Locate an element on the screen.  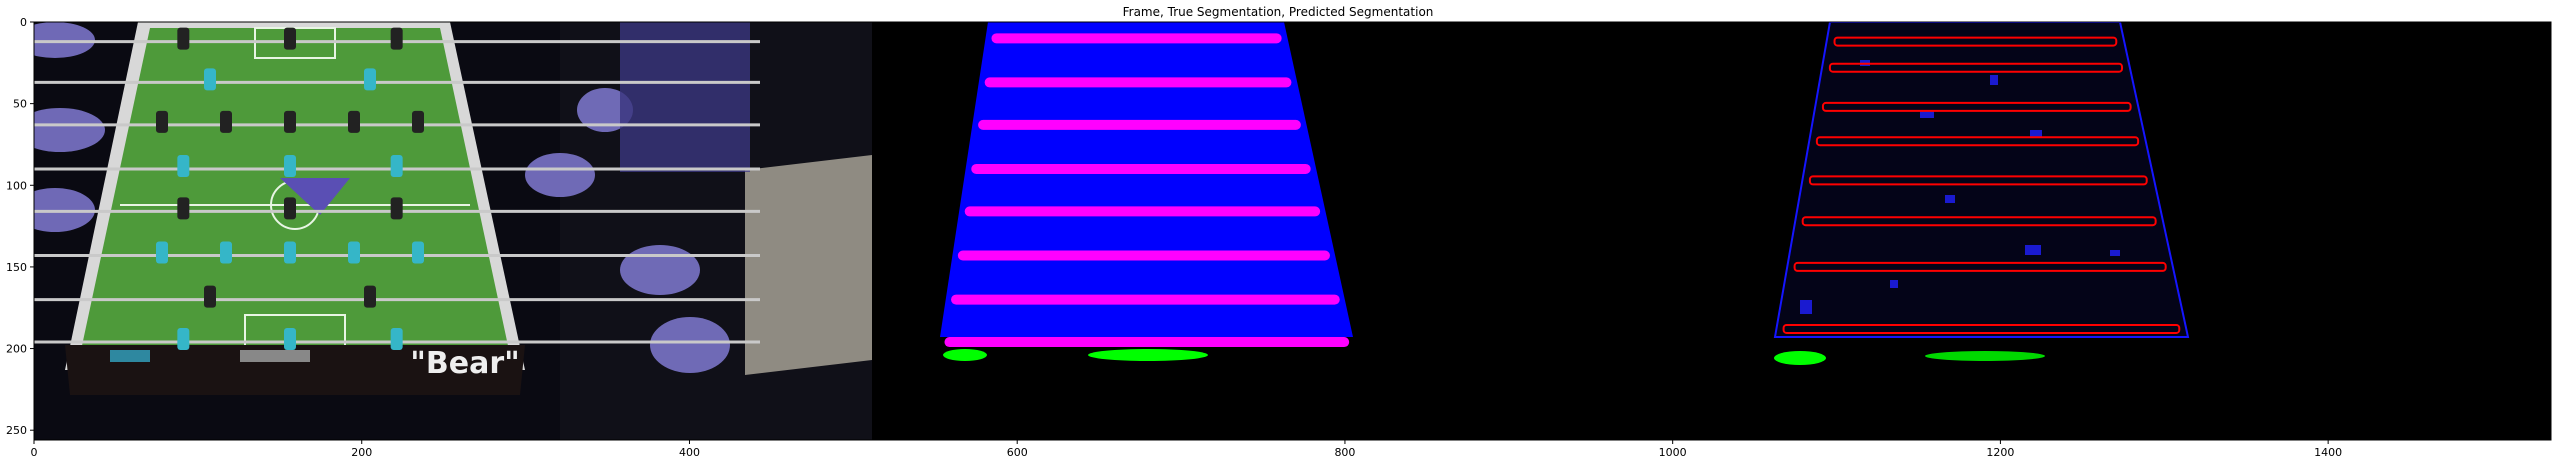
x-tick-label: 200 is located at coordinates (361, 452).